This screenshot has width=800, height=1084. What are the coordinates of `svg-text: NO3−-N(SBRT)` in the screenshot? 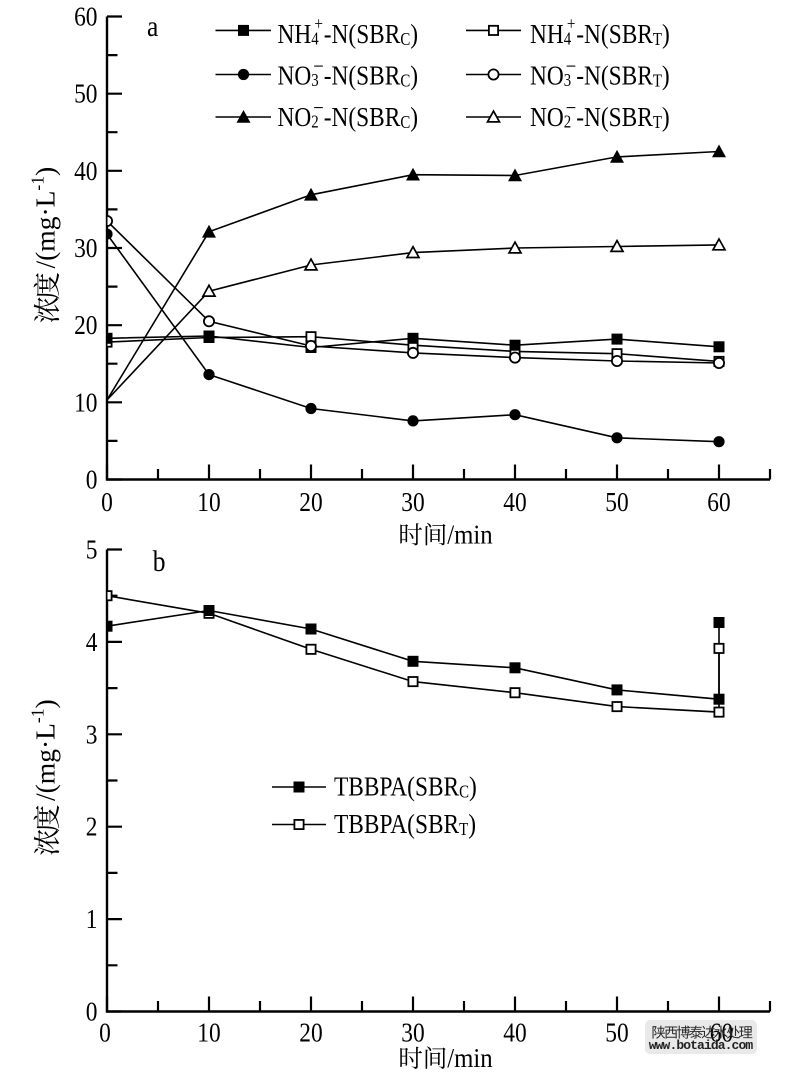 It's located at (600, 73).